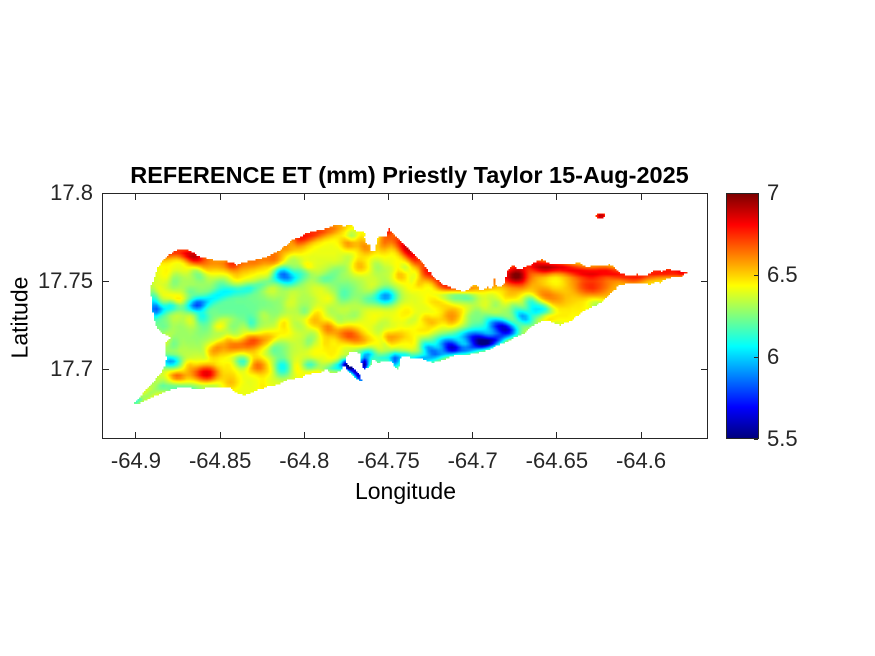 The image size is (875, 656). Describe the element at coordinates (65, 281) in the screenshot. I see `y-tick-label: 17.75` at that location.